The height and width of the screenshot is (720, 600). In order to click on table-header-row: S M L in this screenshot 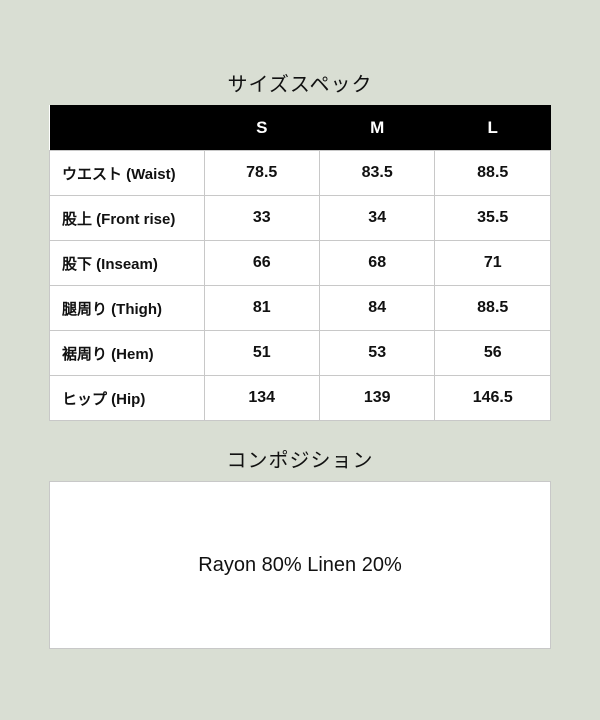, I will do `click(300, 128)`.